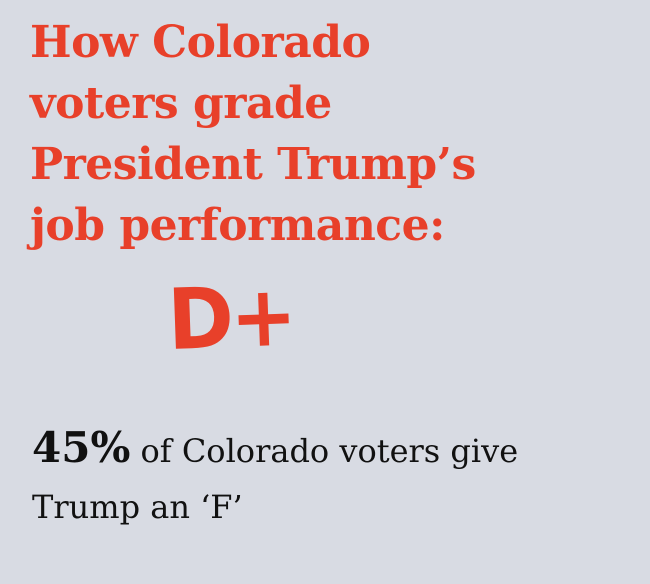 The image size is (650, 584). What do you see at coordinates (237, 225) in the screenshot?
I see `title-line: job performance:` at bounding box center [237, 225].